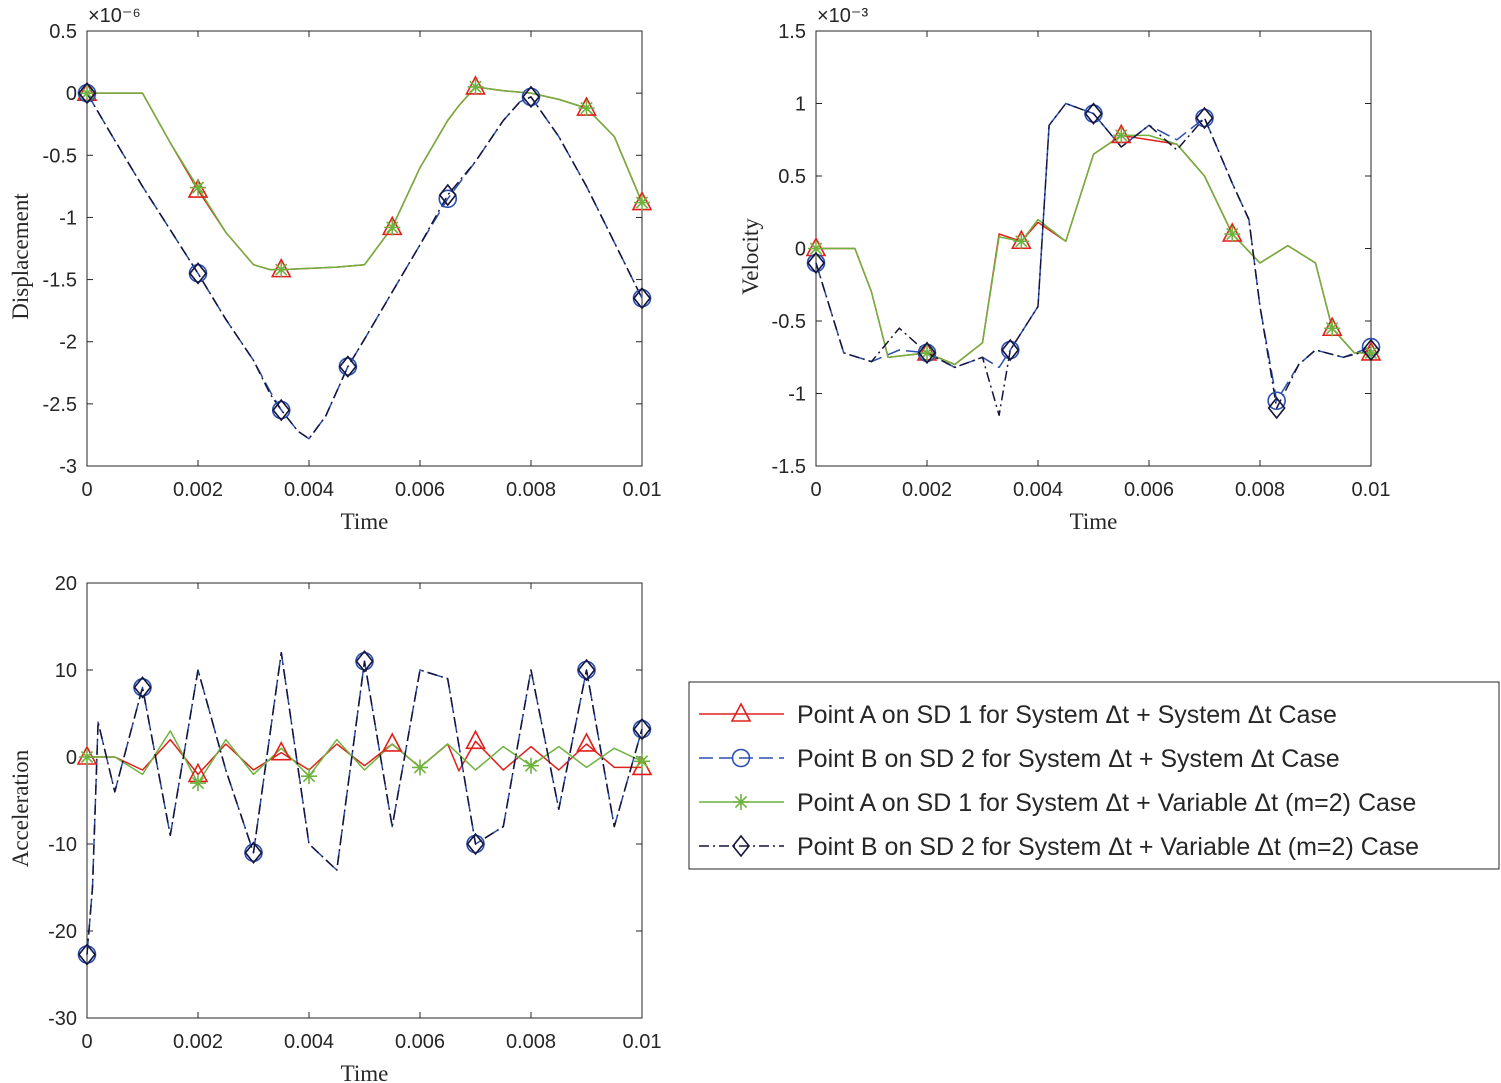  I want to click on displacement-ytick-label: 0, so click(71, 94).